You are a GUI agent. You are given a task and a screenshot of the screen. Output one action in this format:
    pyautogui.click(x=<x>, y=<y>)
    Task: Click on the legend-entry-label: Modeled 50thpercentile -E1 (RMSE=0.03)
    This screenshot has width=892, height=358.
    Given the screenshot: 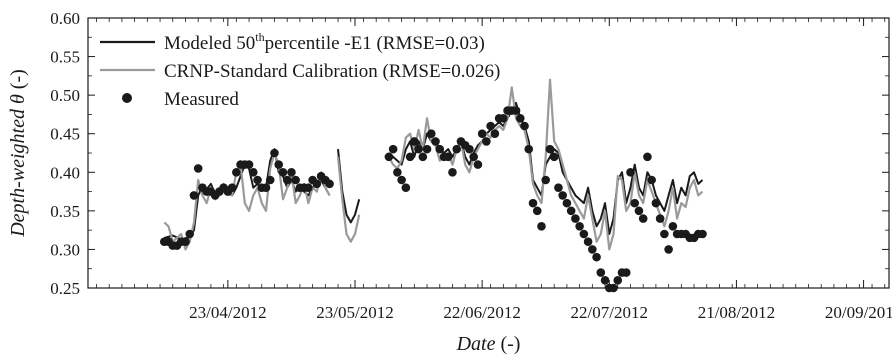 What is the action you would take?
    pyautogui.click(x=324, y=42)
    